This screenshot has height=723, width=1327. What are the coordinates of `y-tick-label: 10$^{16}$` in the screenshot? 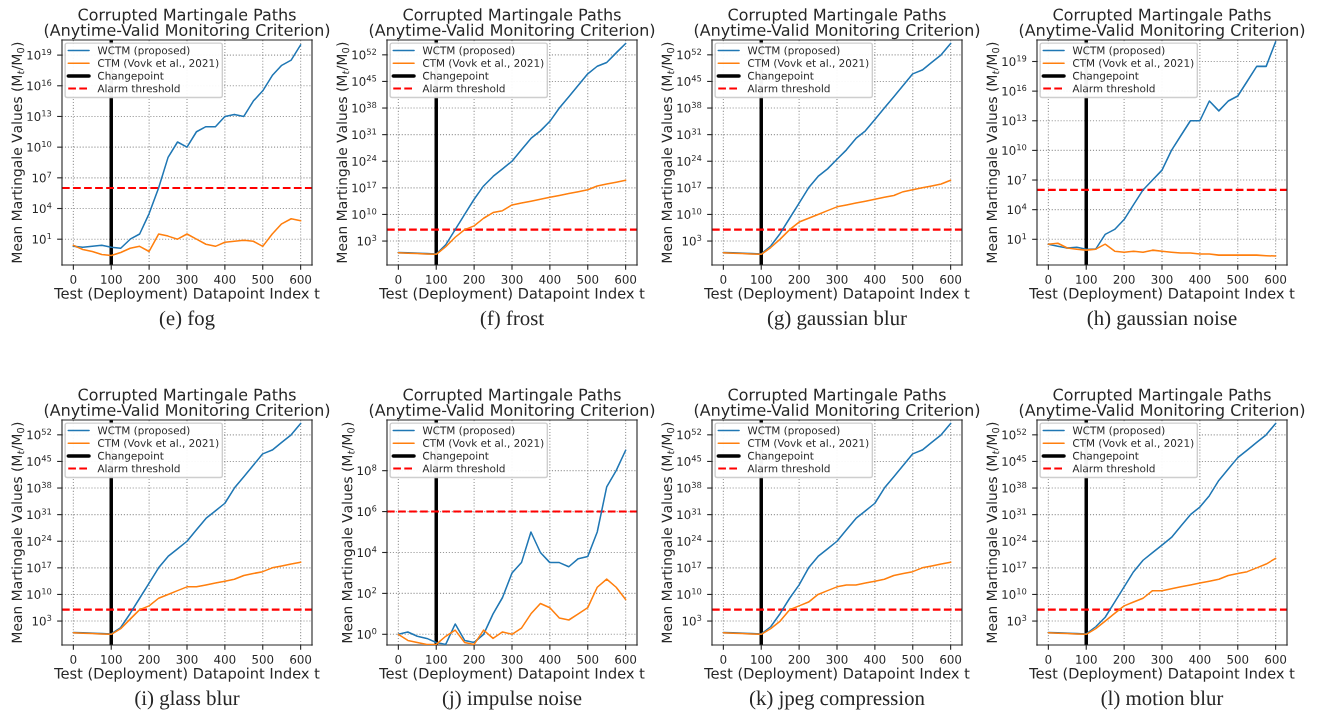 It's located at (1014, 90).